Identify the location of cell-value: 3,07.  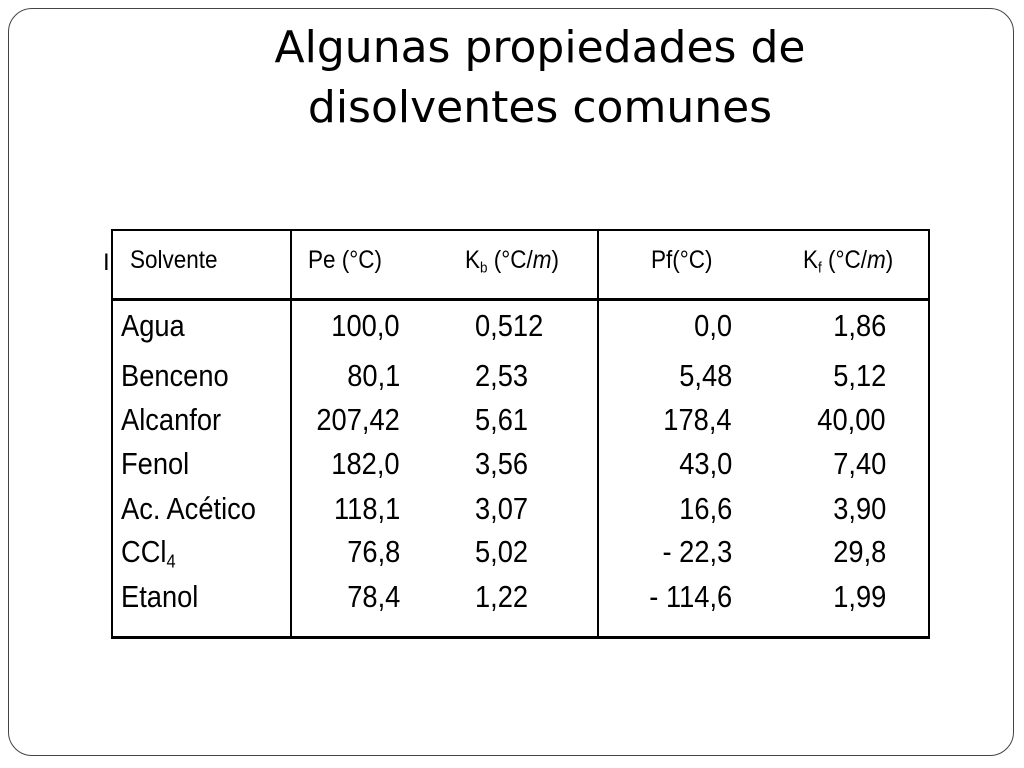
(502, 508).